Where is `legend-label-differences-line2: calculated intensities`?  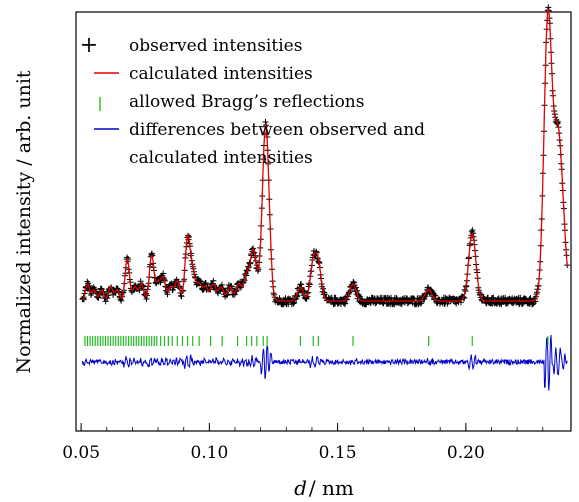 legend-label-differences-line2: calculated intensities is located at coordinates (221, 158).